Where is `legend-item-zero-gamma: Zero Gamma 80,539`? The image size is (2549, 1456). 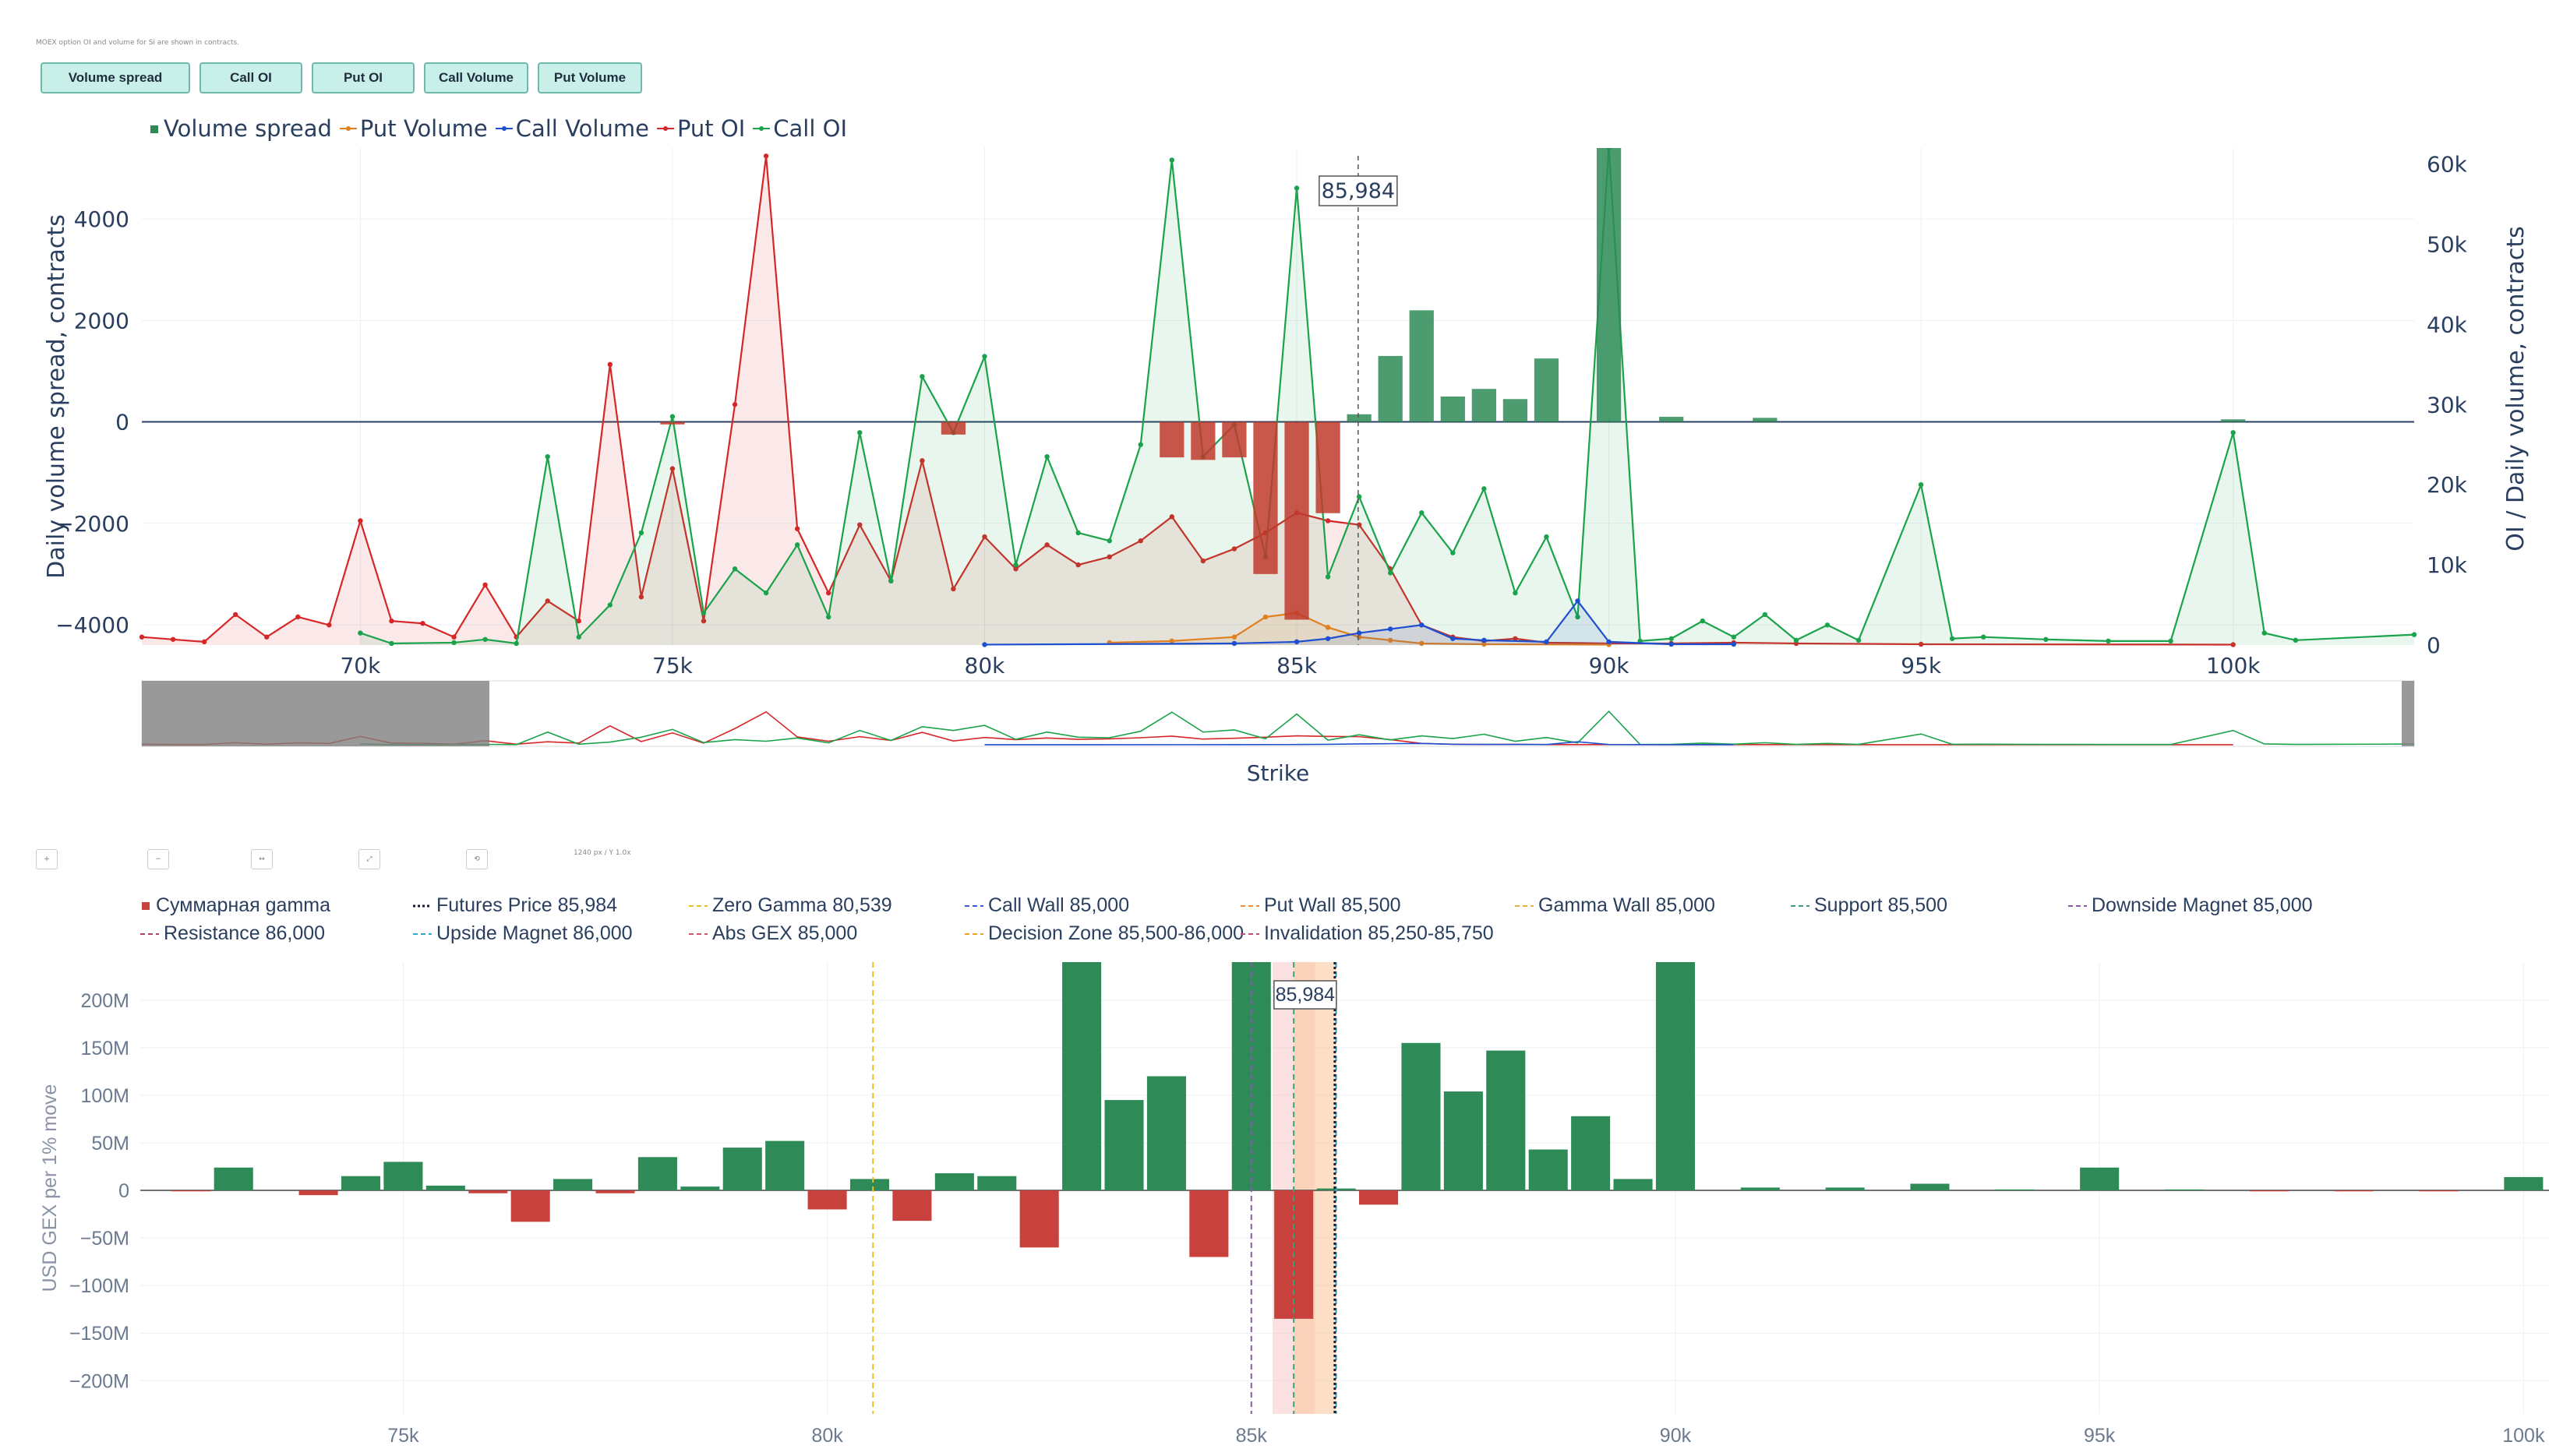 legend-item-zero-gamma: Zero Gamma 80,539 is located at coordinates (790, 905).